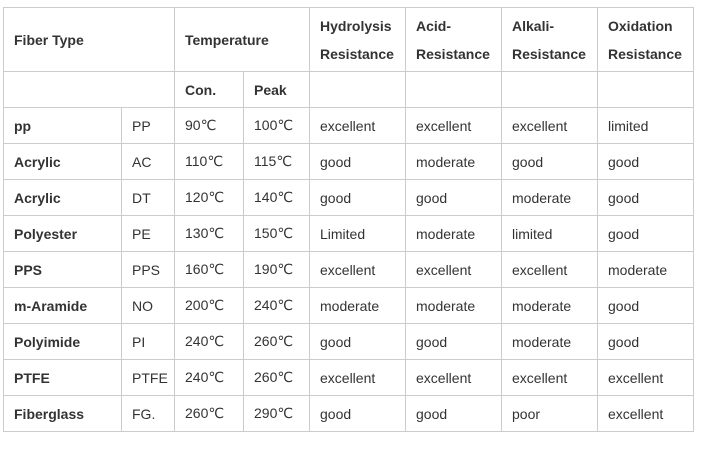  I want to click on cell-con-temp: 90℃, so click(209, 125).